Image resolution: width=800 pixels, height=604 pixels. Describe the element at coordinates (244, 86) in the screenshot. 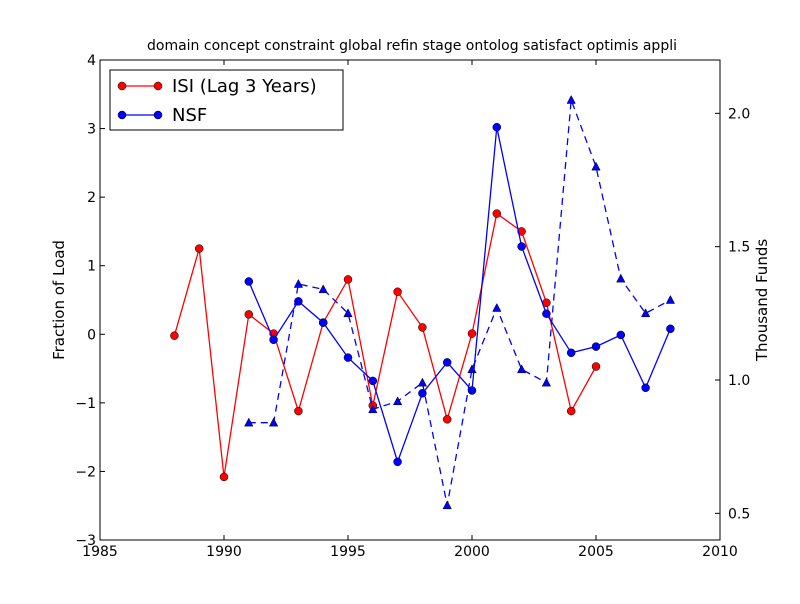

I see `legend-label: ISI (Lag 3 Years)` at that location.